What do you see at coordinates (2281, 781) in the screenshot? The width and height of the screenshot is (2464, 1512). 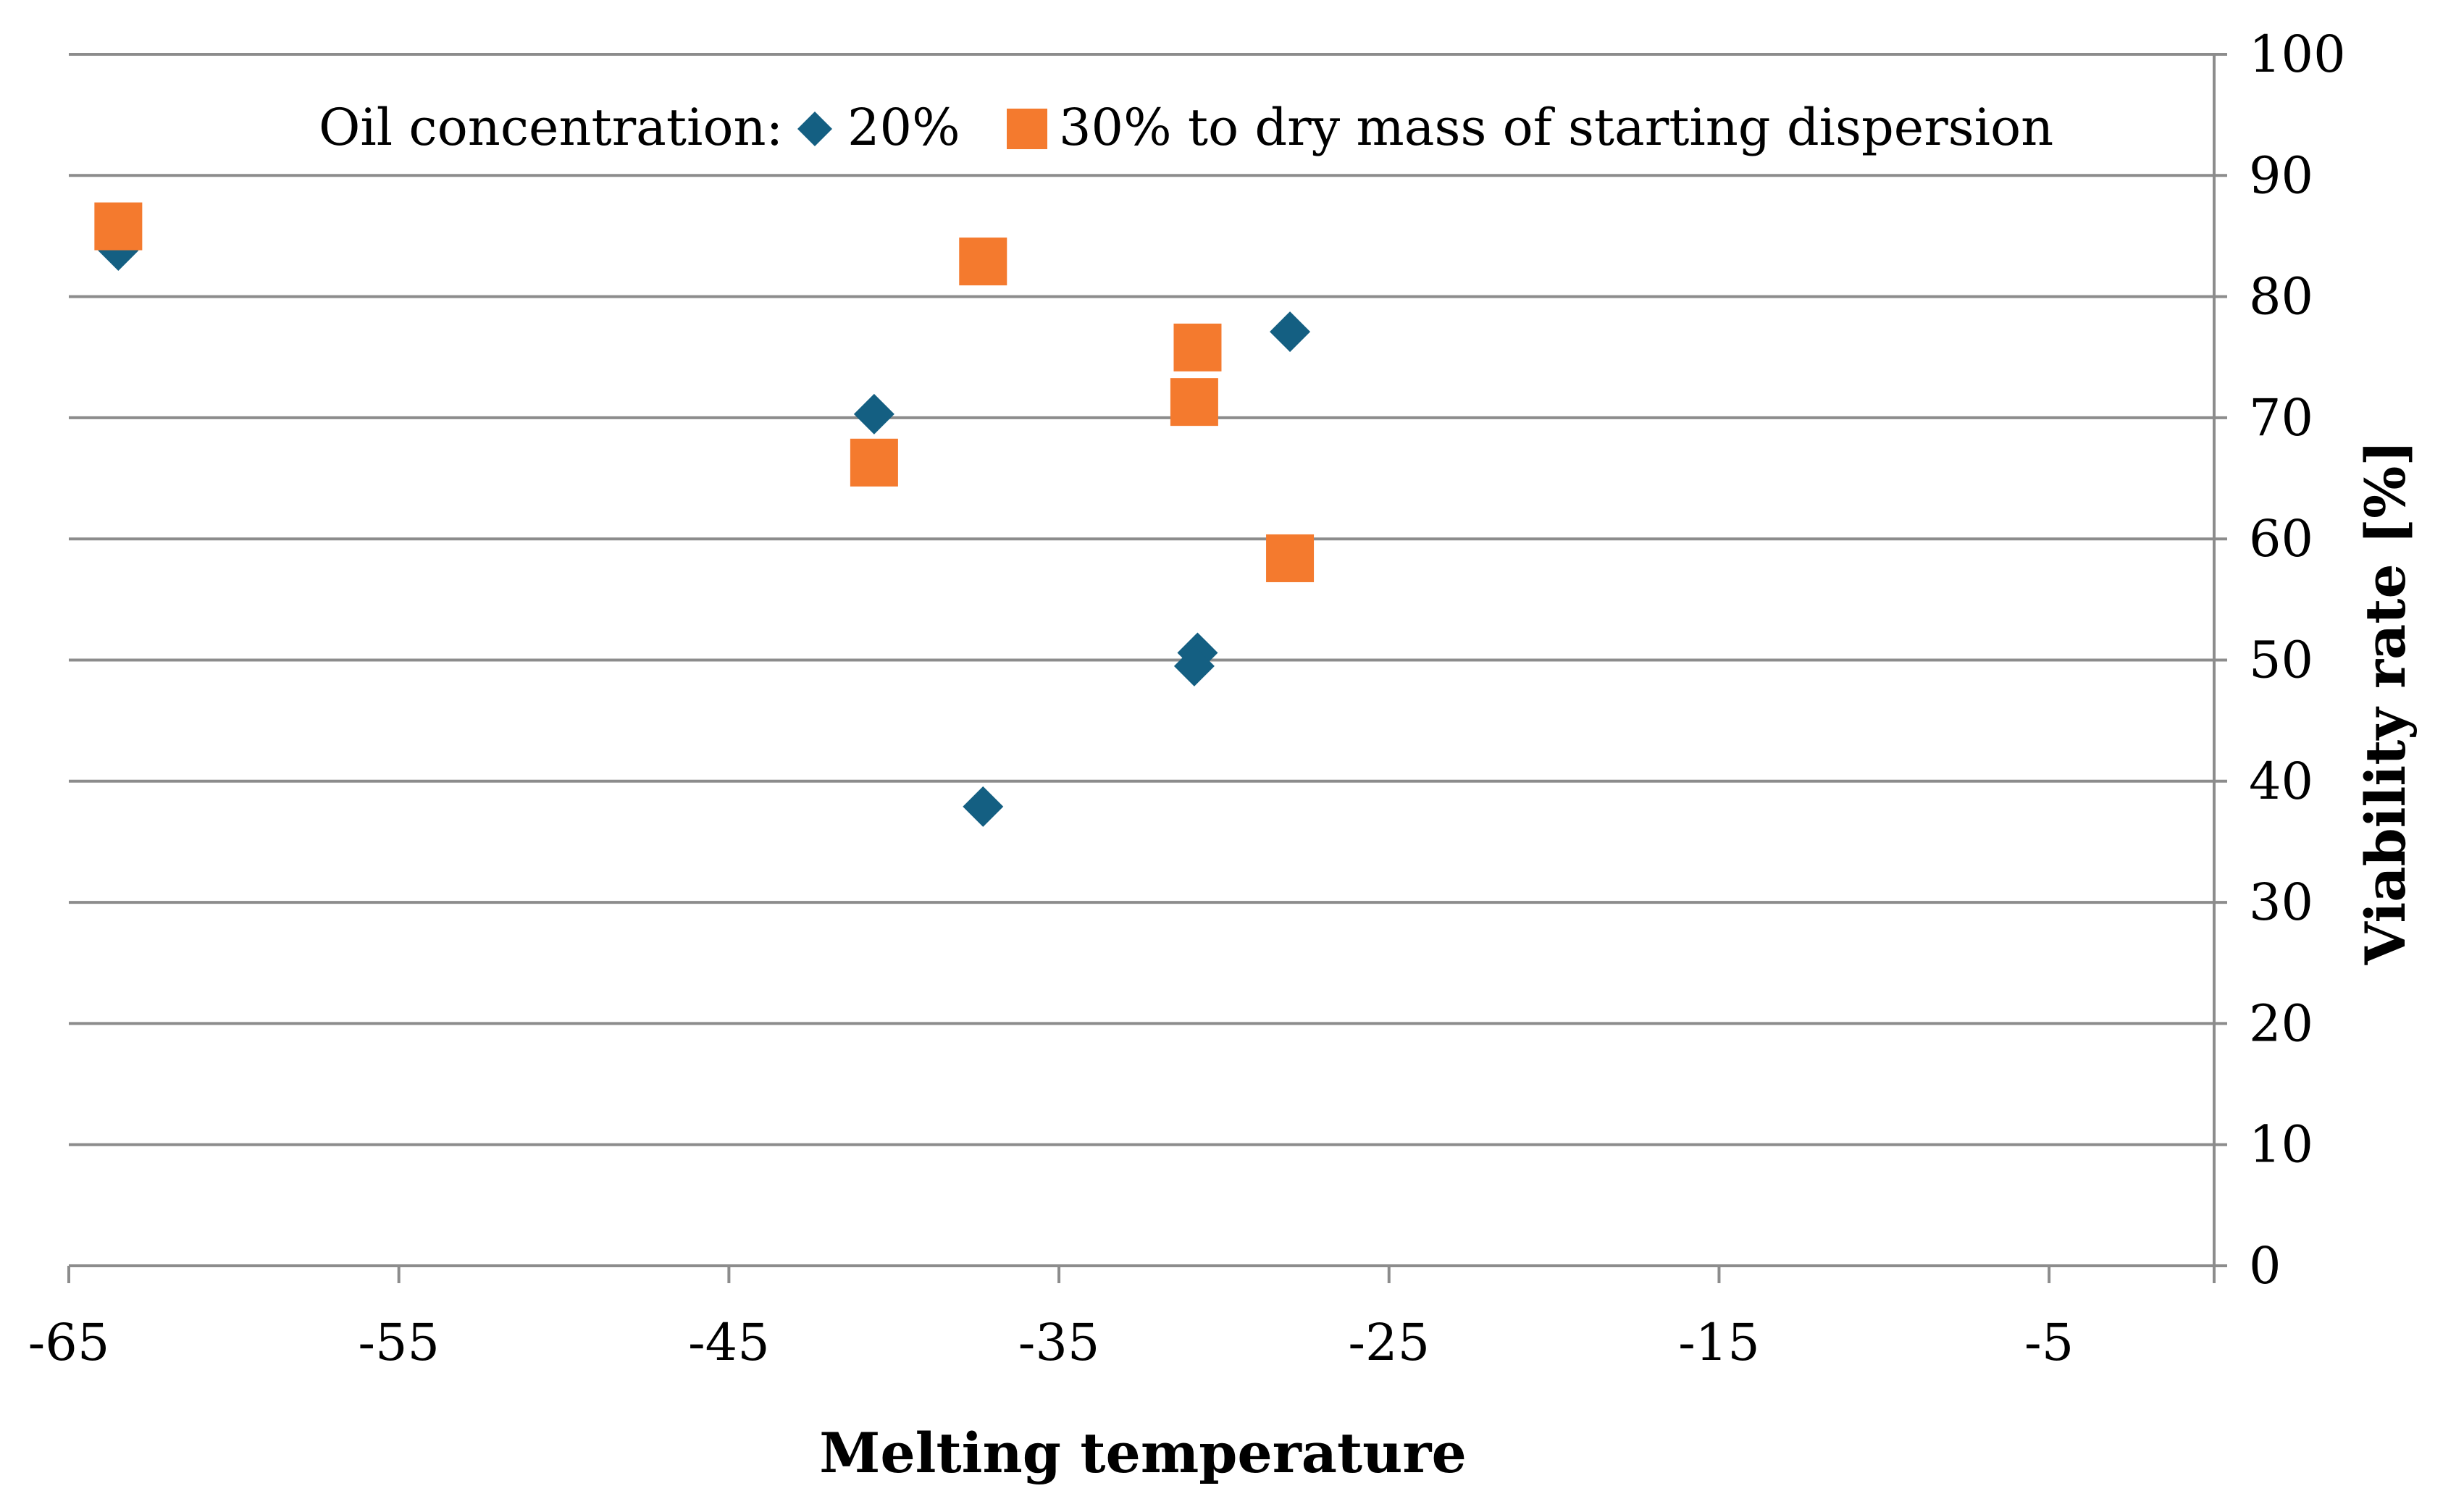 I see `y-tick-label-40: 40` at bounding box center [2281, 781].